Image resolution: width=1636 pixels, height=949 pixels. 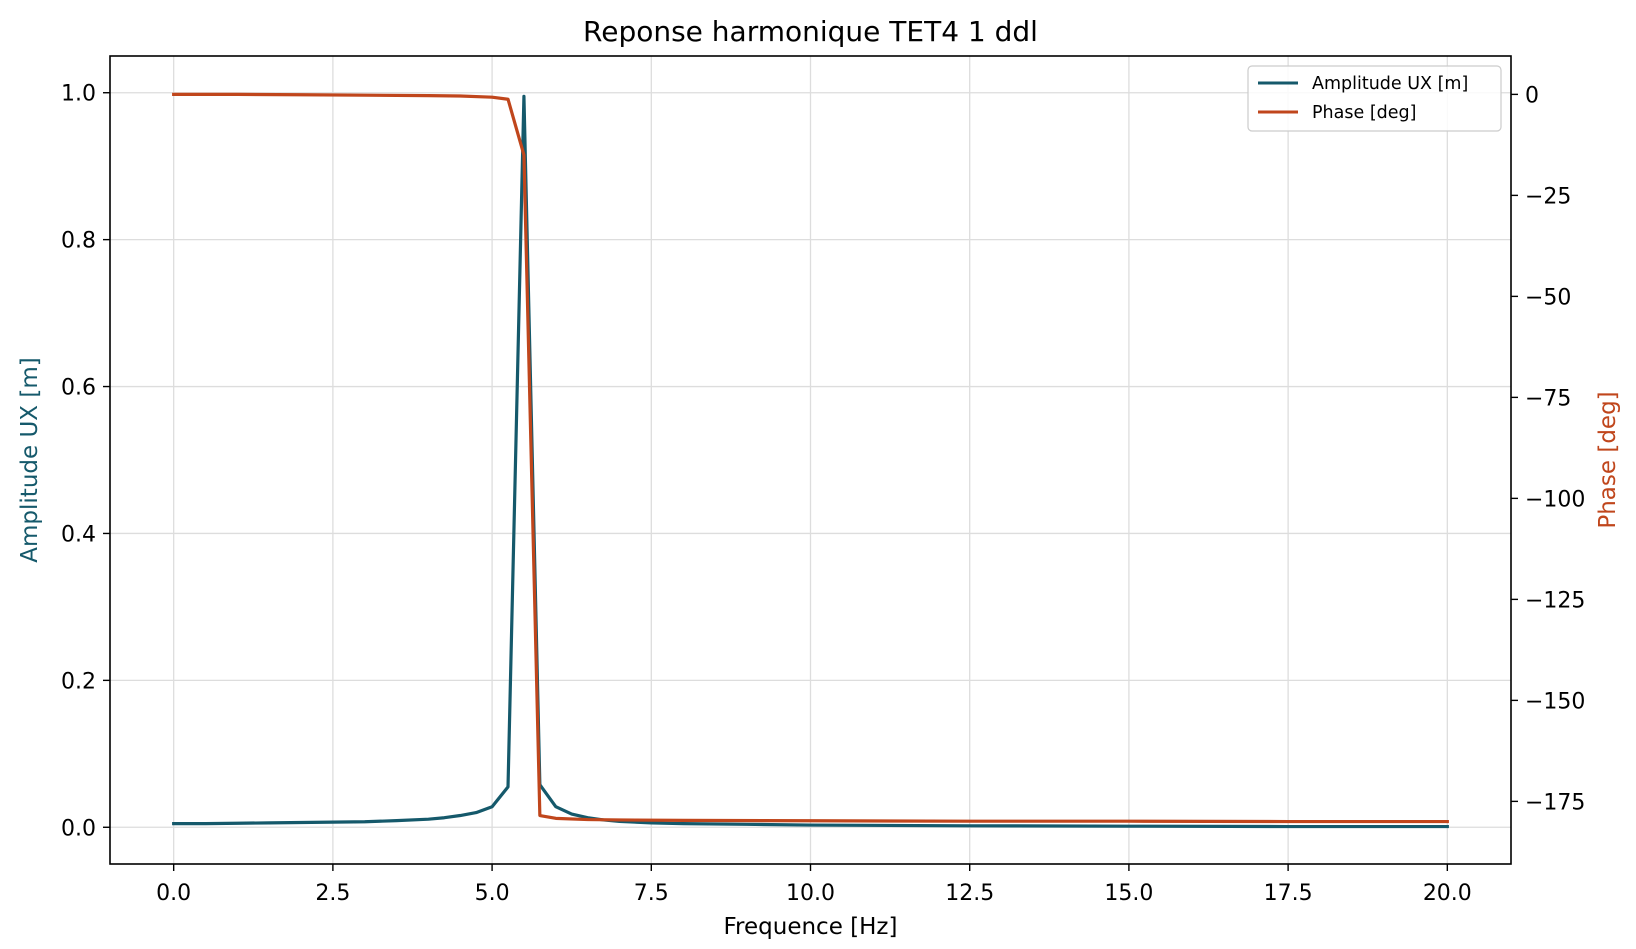 What do you see at coordinates (78, 828) in the screenshot?
I see `left-y-tick-label: 0.0` at bounding box center [78, 828].